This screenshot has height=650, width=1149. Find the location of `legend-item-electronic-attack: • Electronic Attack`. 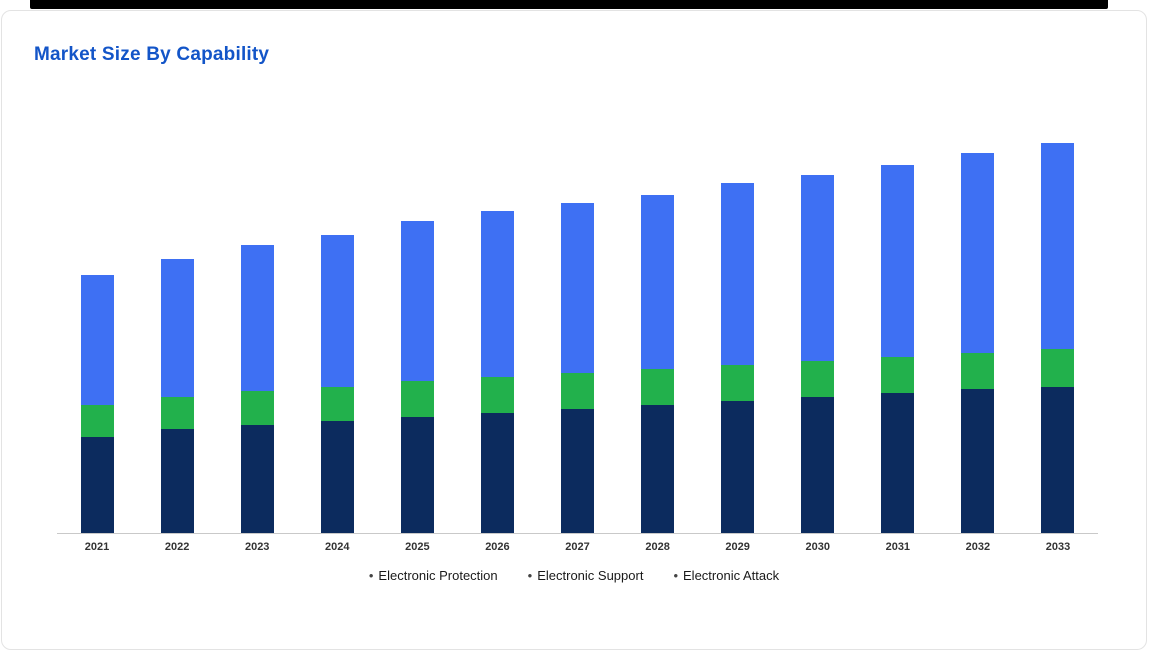

legend-item-electronic-attack: • Electronic Attack is located at coordinates (726, 575).